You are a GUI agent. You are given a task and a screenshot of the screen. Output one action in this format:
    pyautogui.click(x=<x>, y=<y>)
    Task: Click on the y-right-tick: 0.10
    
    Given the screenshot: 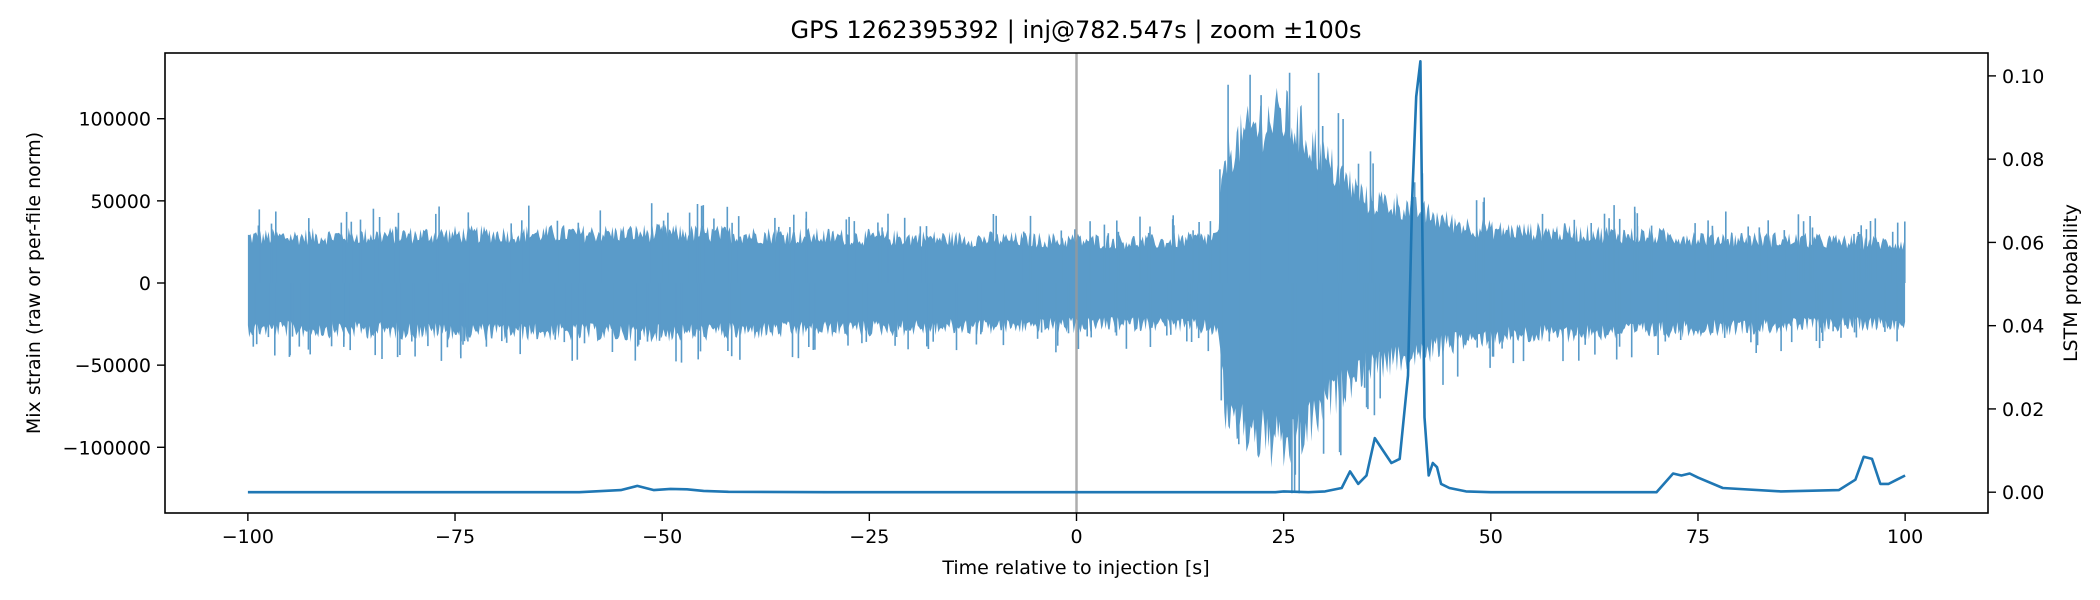 What is the action you would take?
    pyautogui.click(x=2016, y=77)
    